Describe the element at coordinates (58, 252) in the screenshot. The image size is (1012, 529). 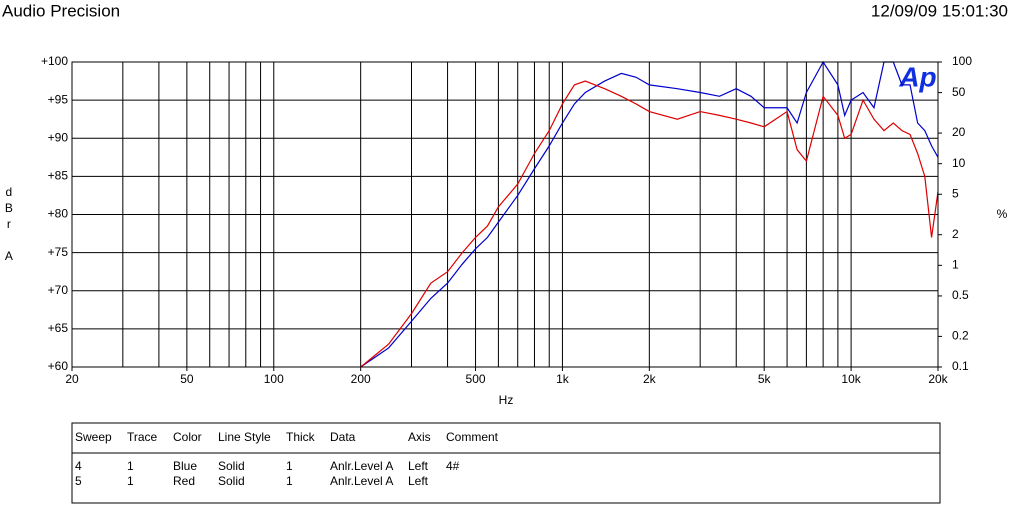
I see `y-tick-label: +75` at that location.